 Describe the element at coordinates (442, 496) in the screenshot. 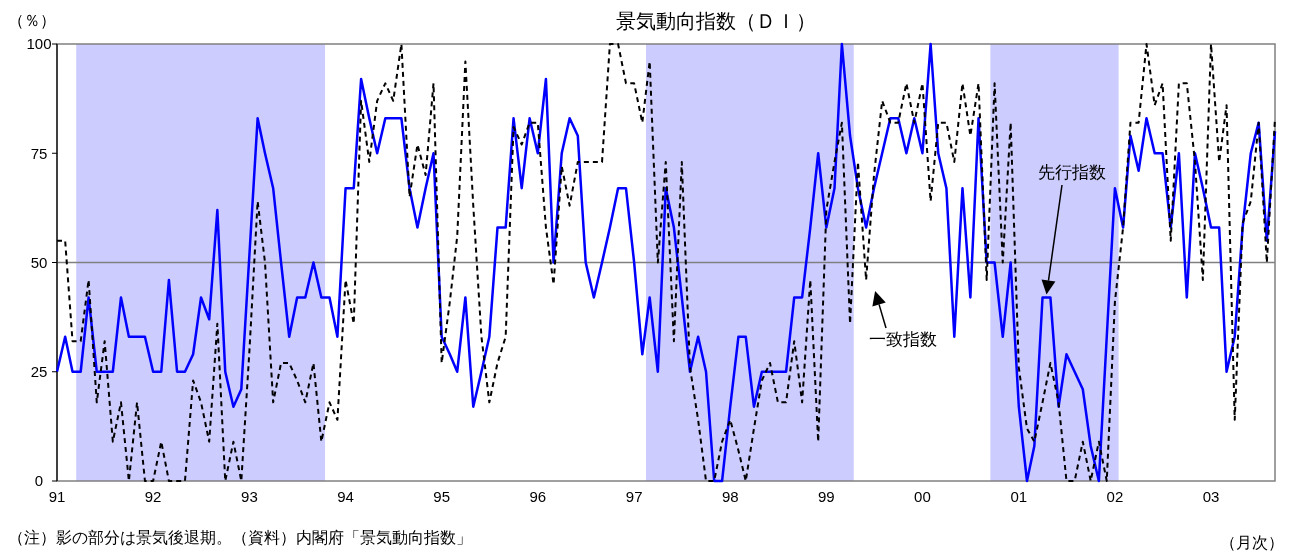

I see `x-tick-label: 95` at that location.